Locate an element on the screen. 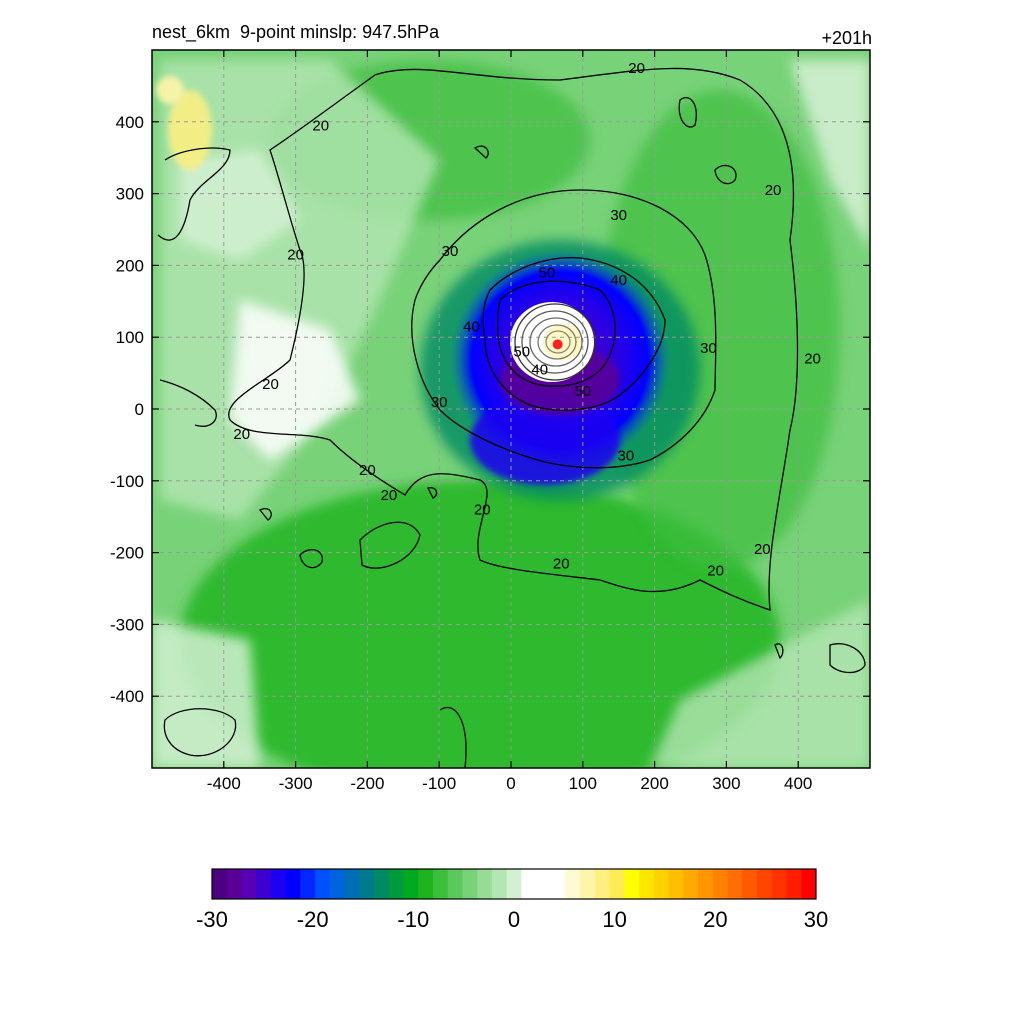 This screenshot has height=1024, width=1024. x-tick-label: 300 is located at coordinates (726, 783).